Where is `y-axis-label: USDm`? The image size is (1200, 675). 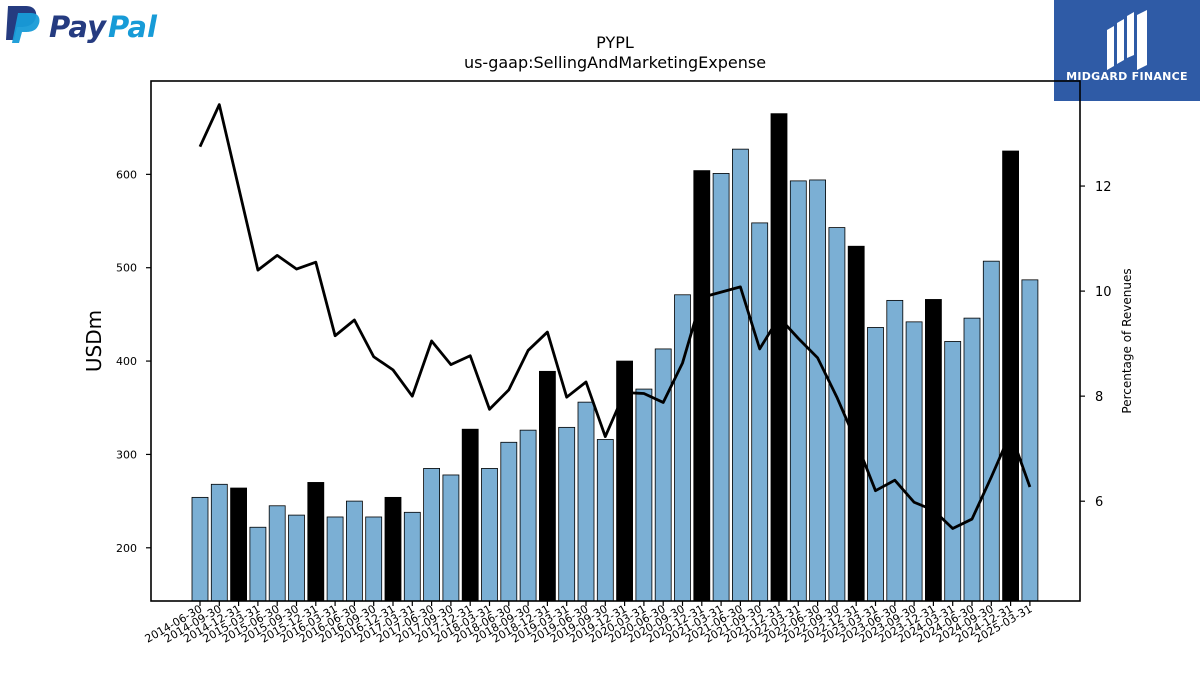
y-axis-label: USDm is located at coordinates (94, 341).